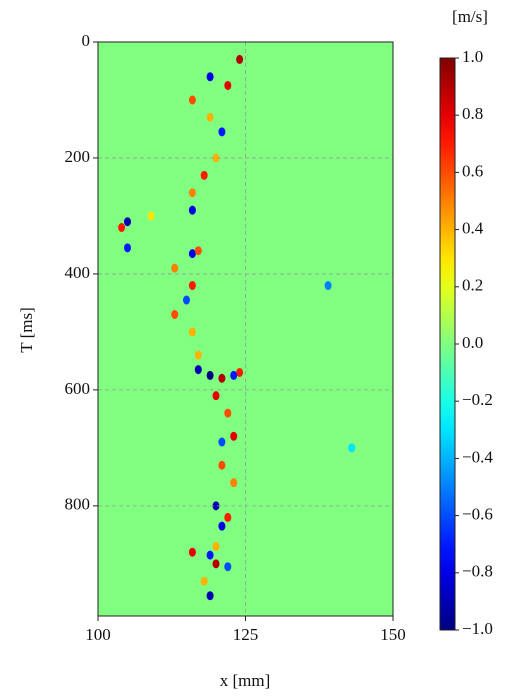 The height and width of the screenshot is (699, 520). Describe the element at coordinates (477, 456) in the screenshot. I see `colorbar-tick-label: −0.4` at that location.